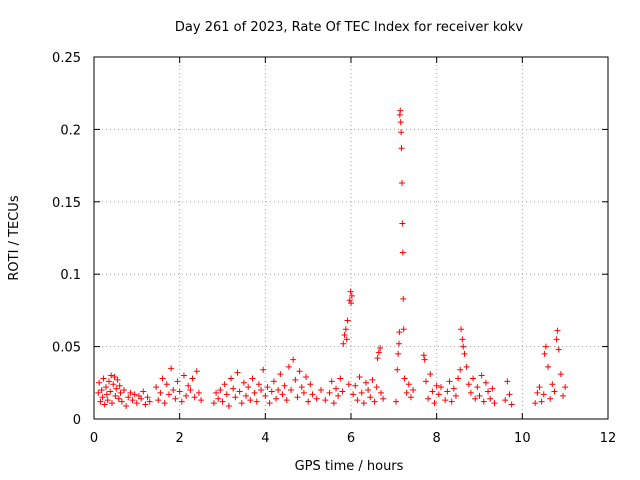  What do you see at coordinates (349, 466) in the screenshot?
I see `x-axis-label: GPS time / hours` at bounding box center [349, 466].